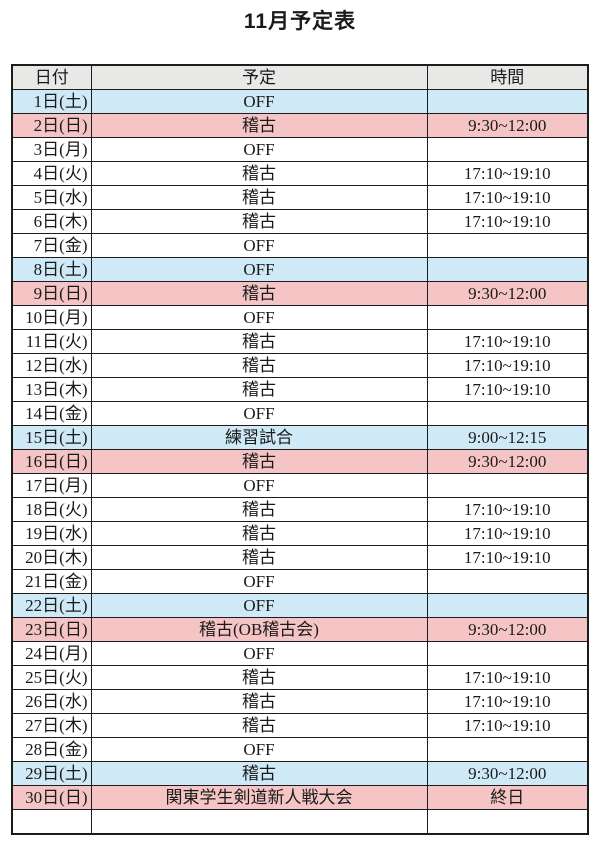  I want to click on date-cell: 22日(土), so click(51, 605).